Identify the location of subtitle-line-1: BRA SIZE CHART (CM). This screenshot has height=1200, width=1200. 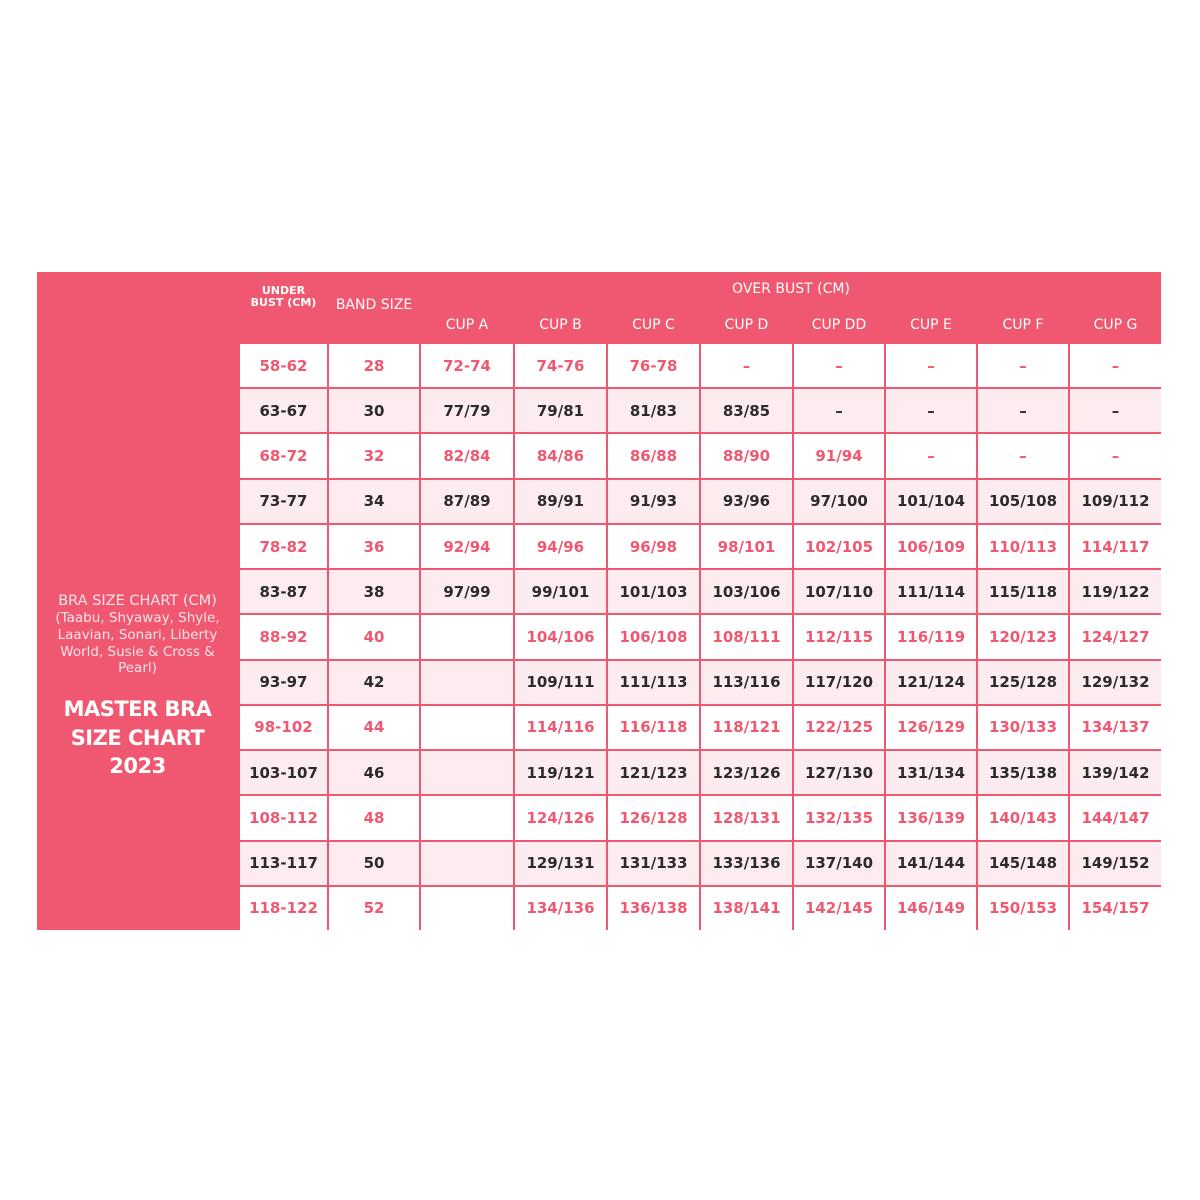
(137, 600).